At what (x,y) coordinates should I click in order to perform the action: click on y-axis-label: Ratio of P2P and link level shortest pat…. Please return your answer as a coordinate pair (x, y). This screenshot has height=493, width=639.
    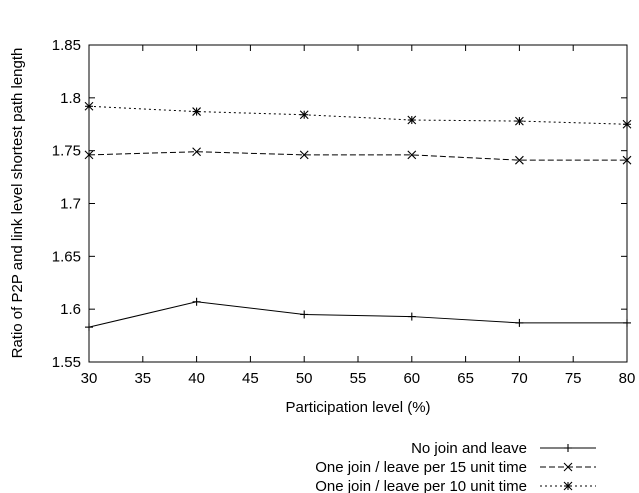
    Looking at the image, I should click on (17, 203).